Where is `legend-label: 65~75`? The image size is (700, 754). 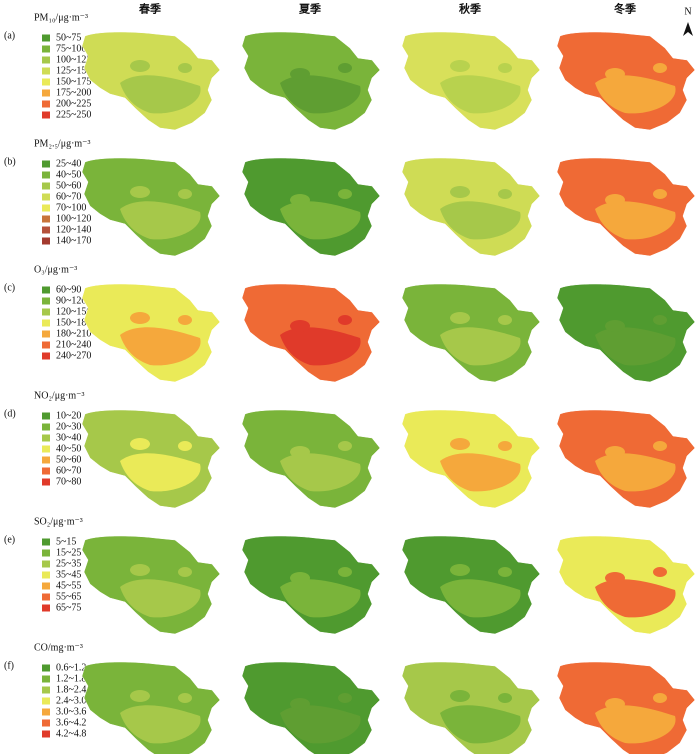
legend-label: 65~75 is located at coordinates (68, 607).